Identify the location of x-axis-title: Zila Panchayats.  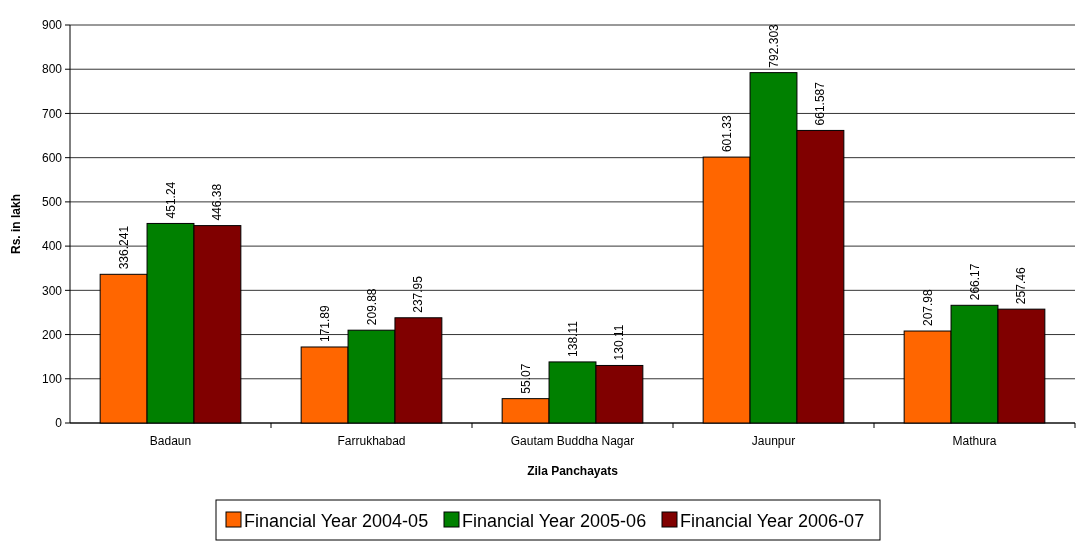
(573, 471).